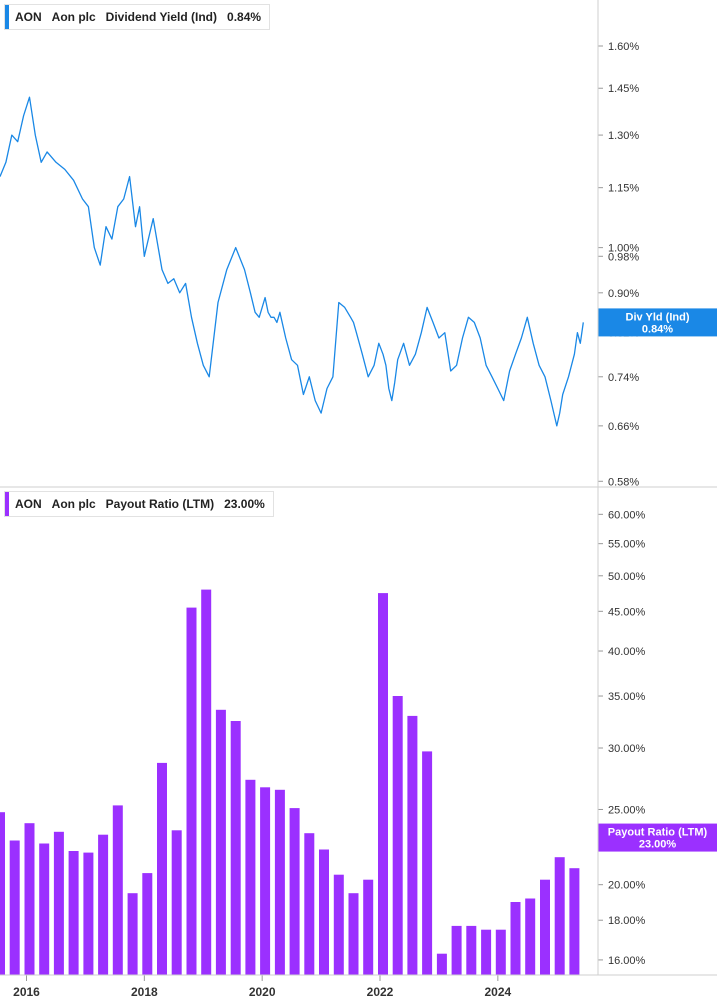 The height and width of the screenshot is (1005, 717). I want to click on dividend-yield-callout, so click(657, 322).